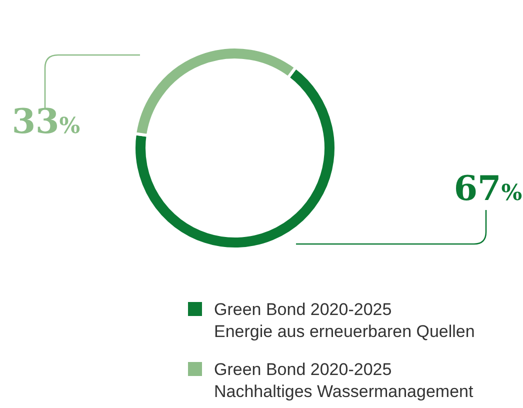 Image resolution: width=523 pixels, height=408 pixels. Describe the element at coordinates (488, 189) in the screenshot. I see `data-label: 67%` at that location.